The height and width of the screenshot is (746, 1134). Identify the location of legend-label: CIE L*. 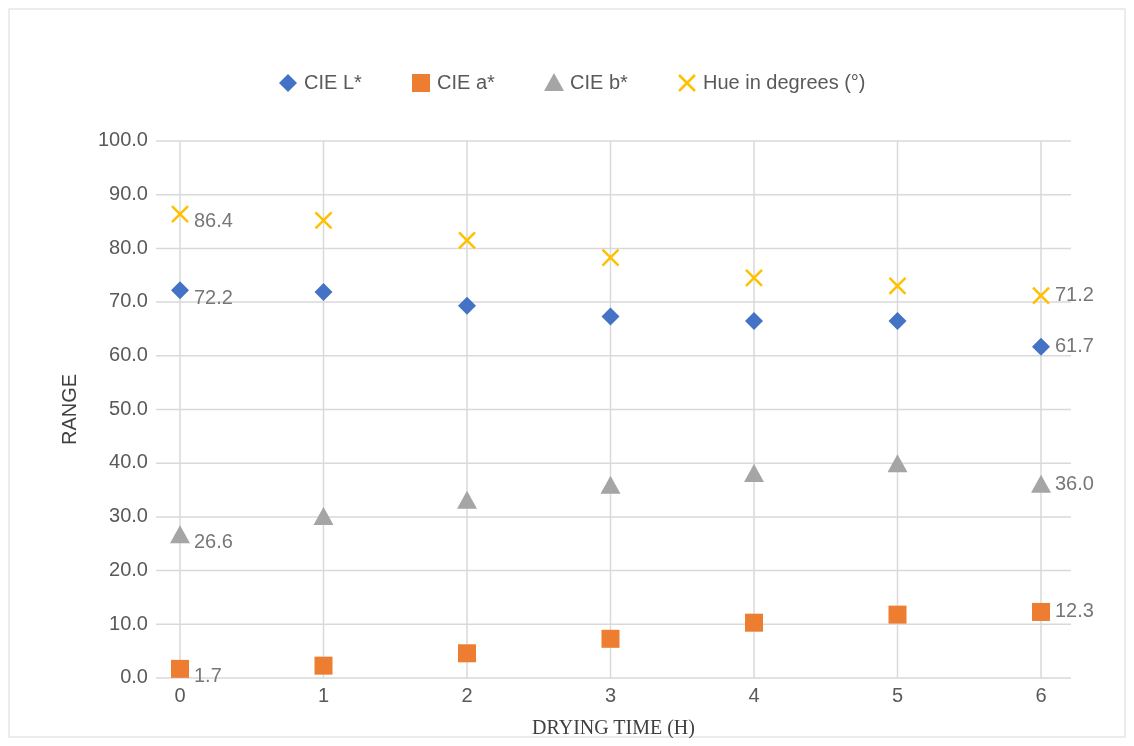
(333, 82).